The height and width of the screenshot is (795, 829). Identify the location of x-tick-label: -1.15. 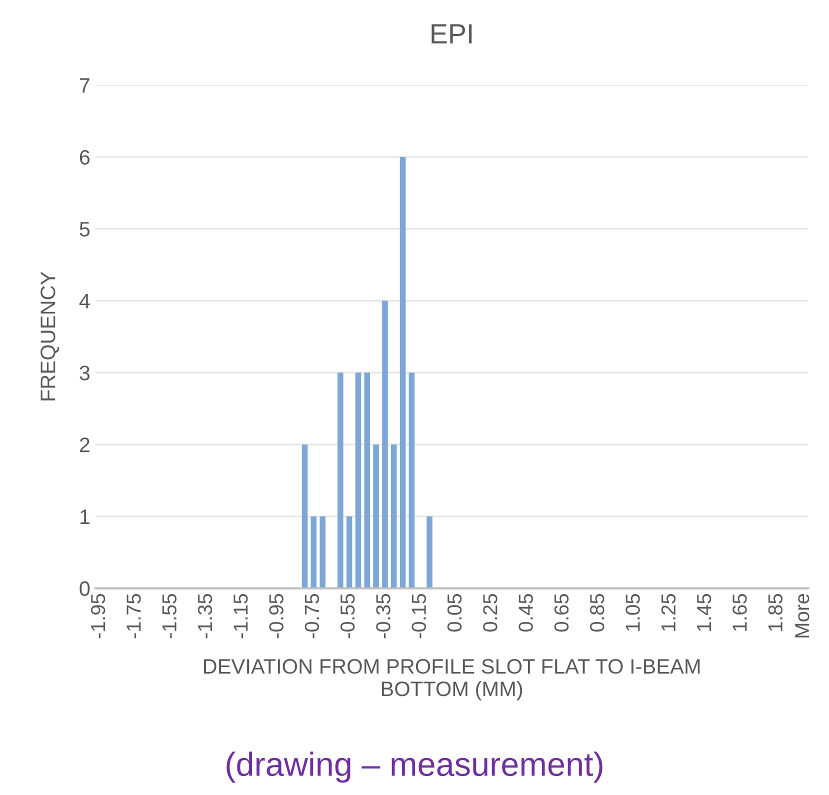
(241, 616).